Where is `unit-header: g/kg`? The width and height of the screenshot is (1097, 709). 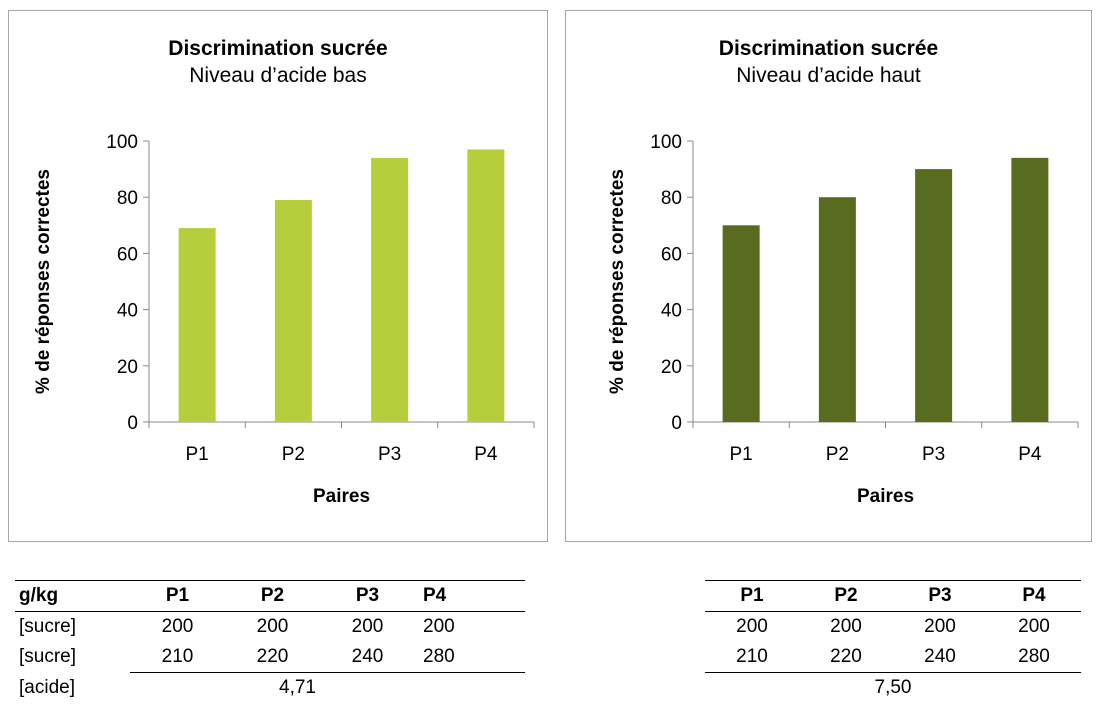 unit-header: g/kg is located at coordinates (72, 596).